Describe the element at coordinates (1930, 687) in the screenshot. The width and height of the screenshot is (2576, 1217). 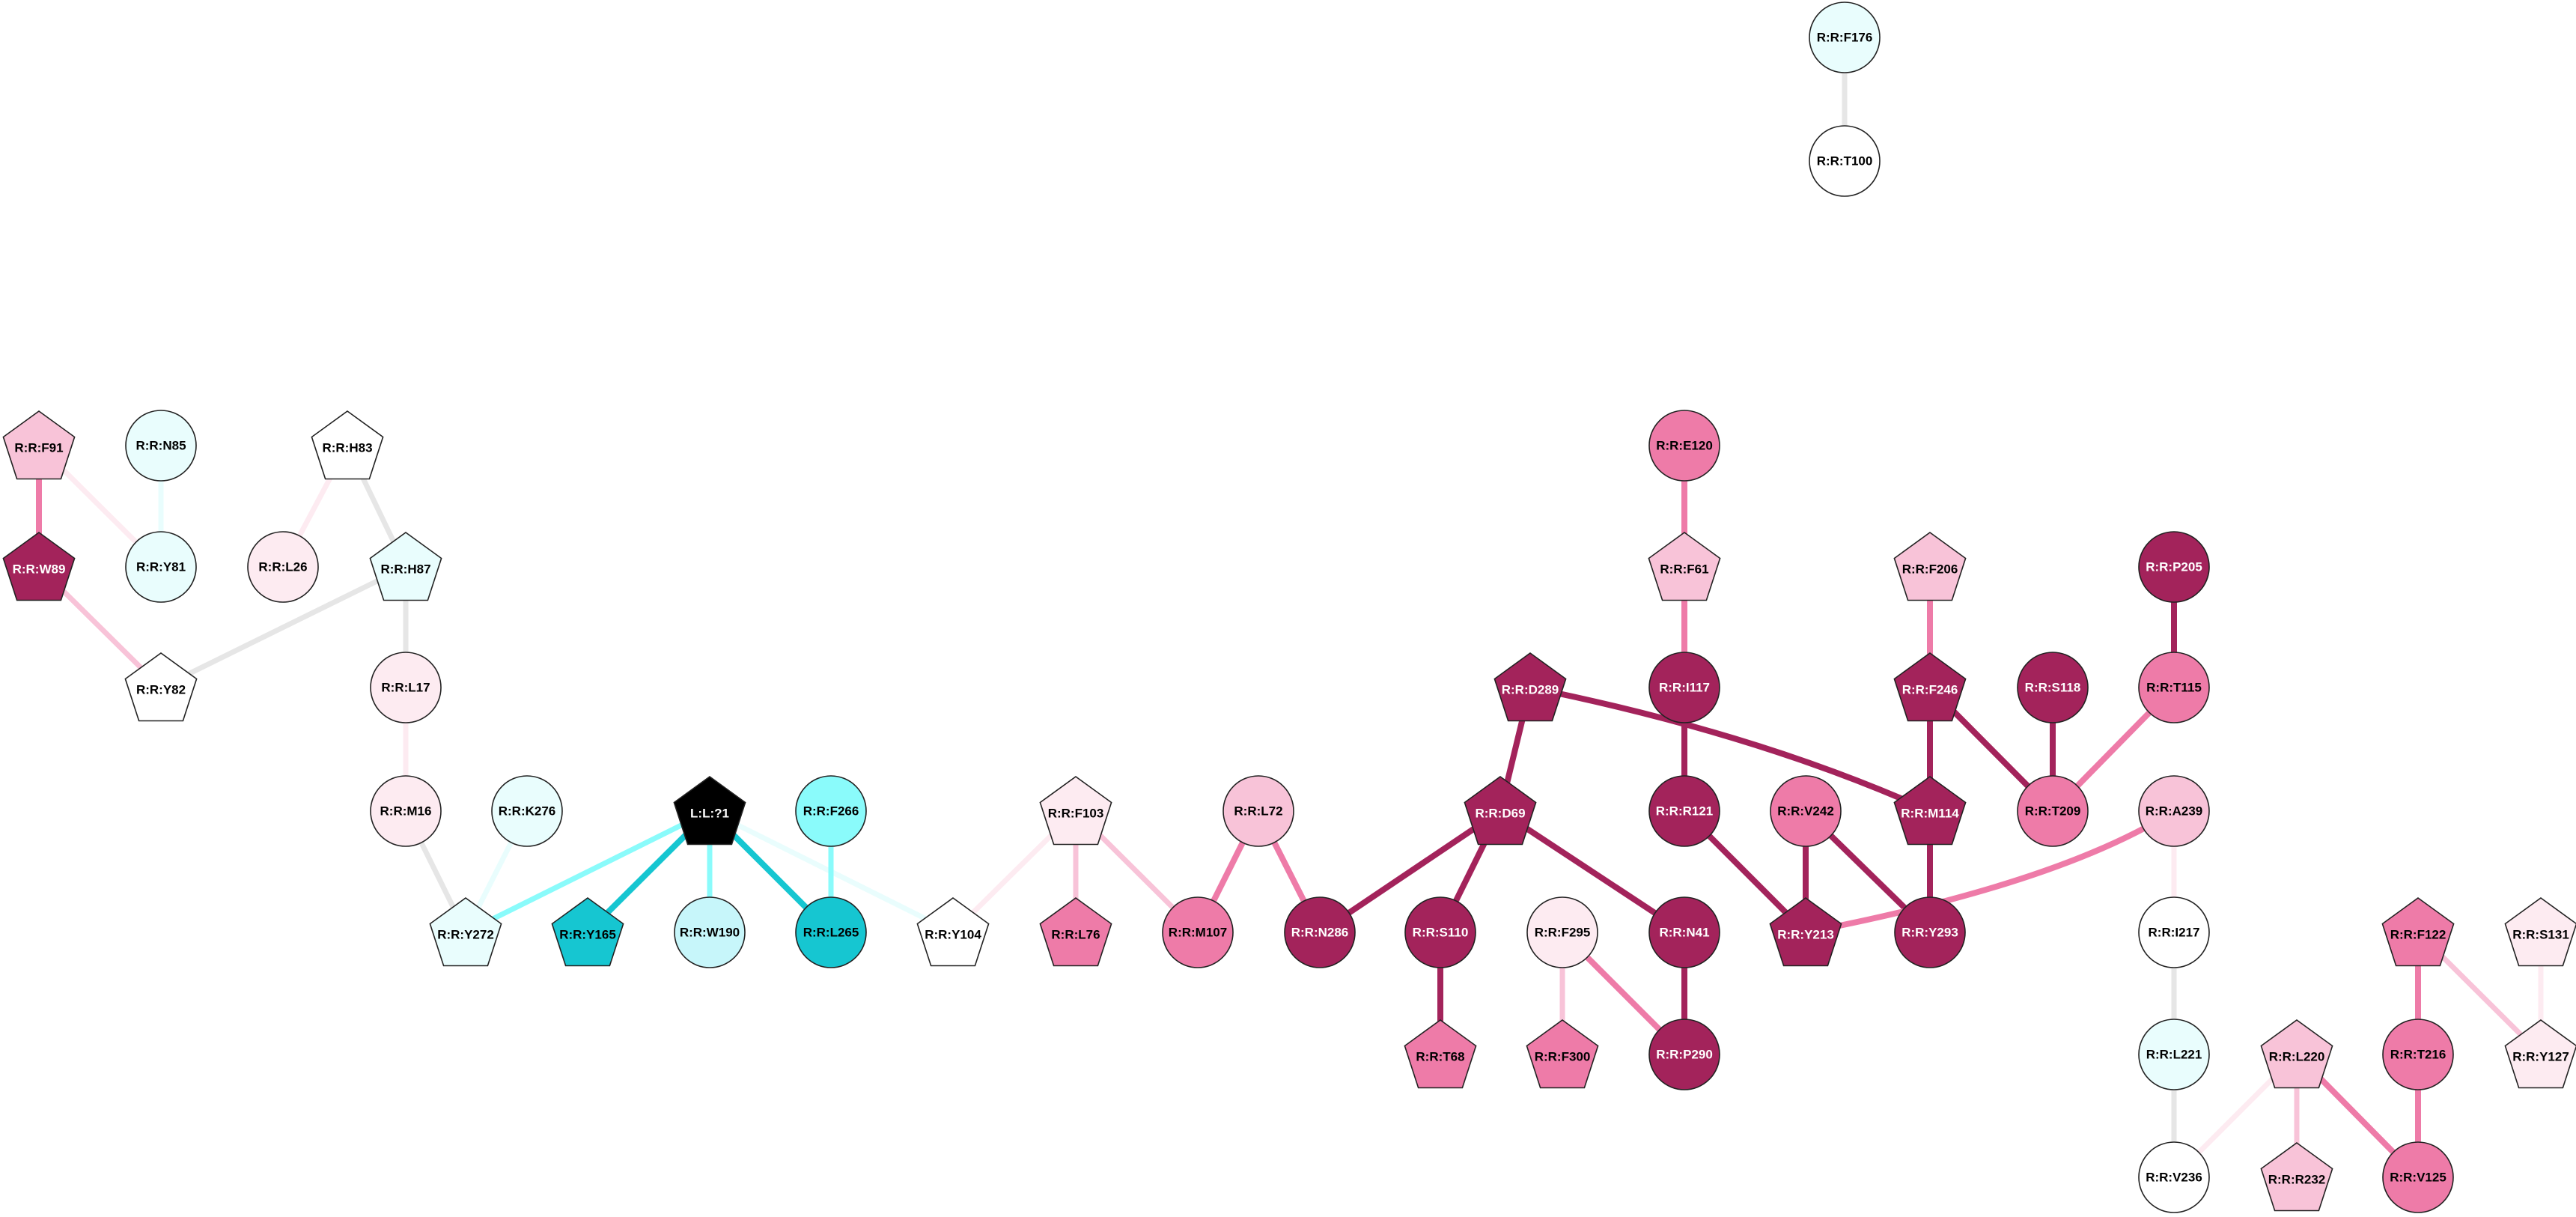
I see `node-f246: R:R:F246` at that location.